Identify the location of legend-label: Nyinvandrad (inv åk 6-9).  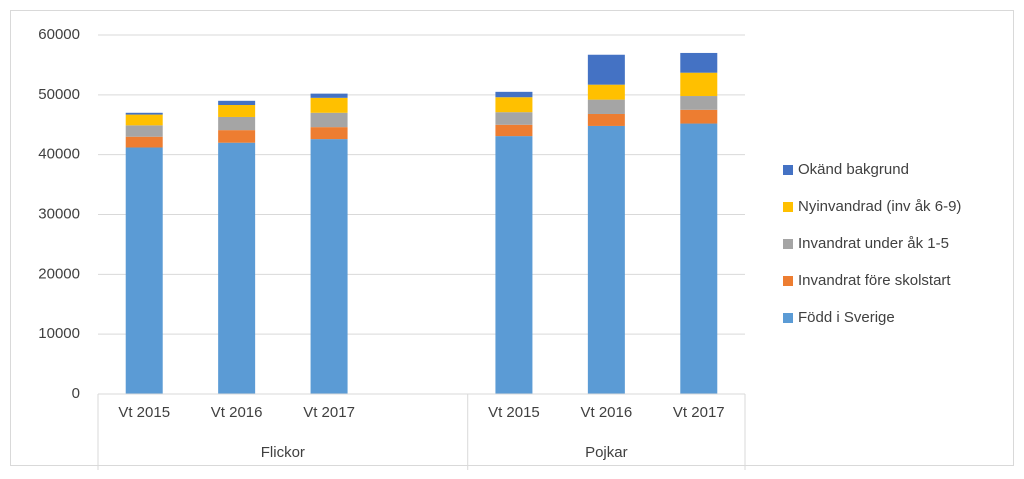
(879, 206).